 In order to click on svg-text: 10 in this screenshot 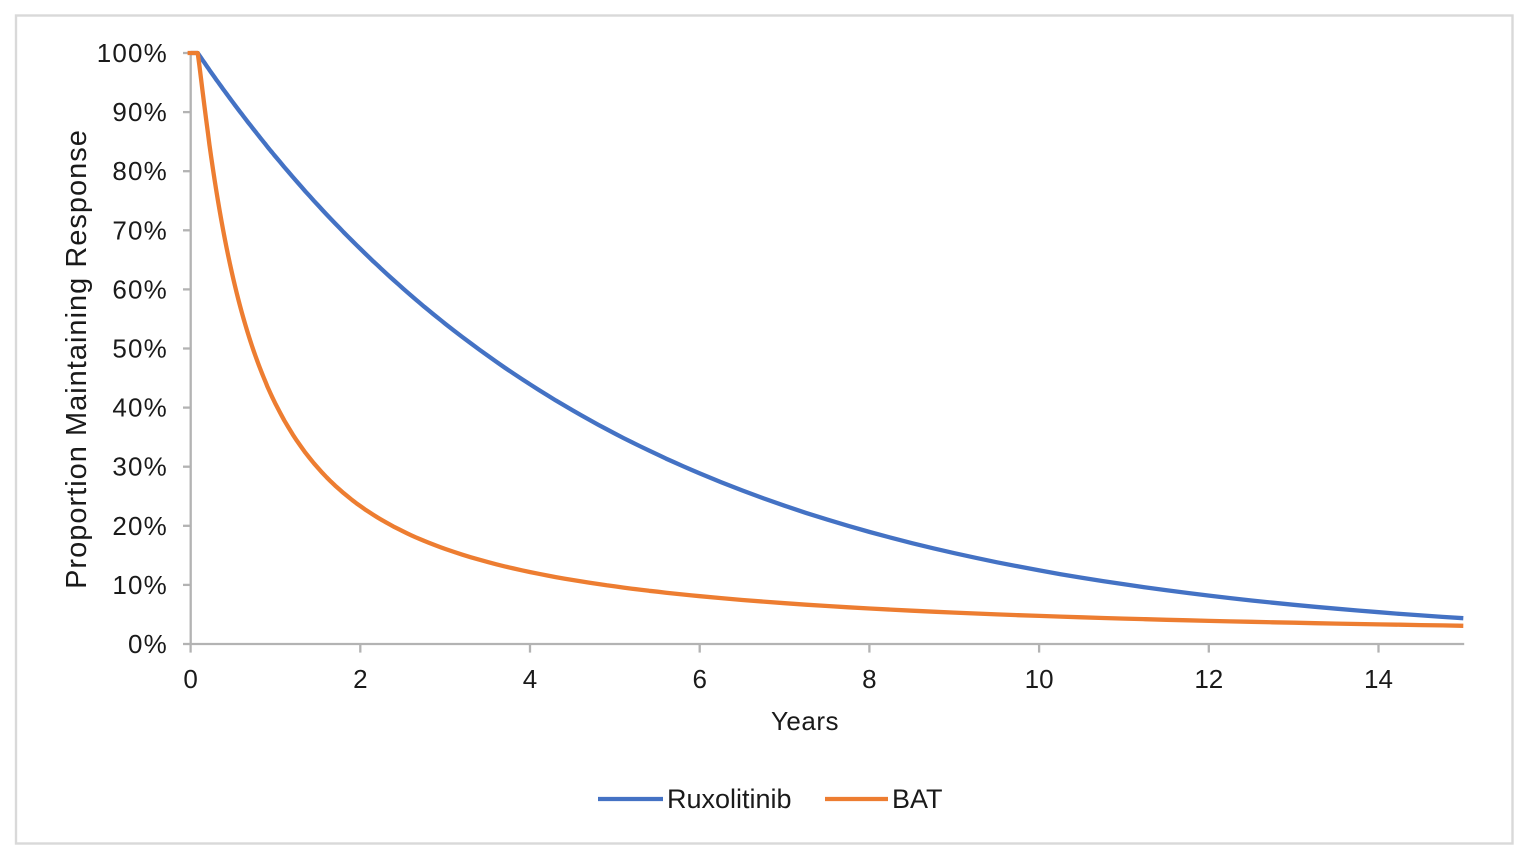, I will do `click(1039, 679)`.